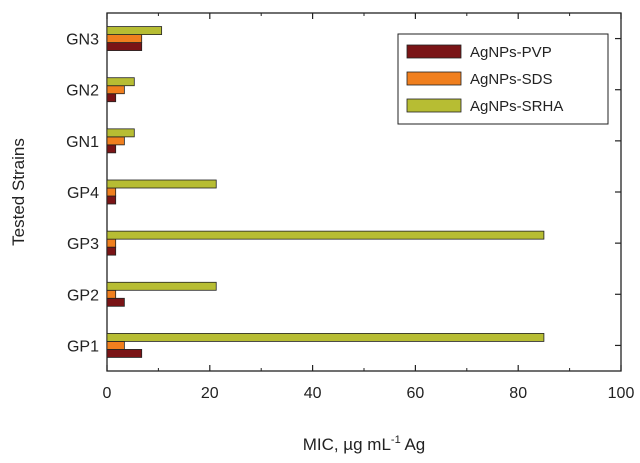  What do you see at coordinates (511, 79) in the screenshot?
I see `legend-label: AgNPs-SDS` at bounding box center [511, 79].